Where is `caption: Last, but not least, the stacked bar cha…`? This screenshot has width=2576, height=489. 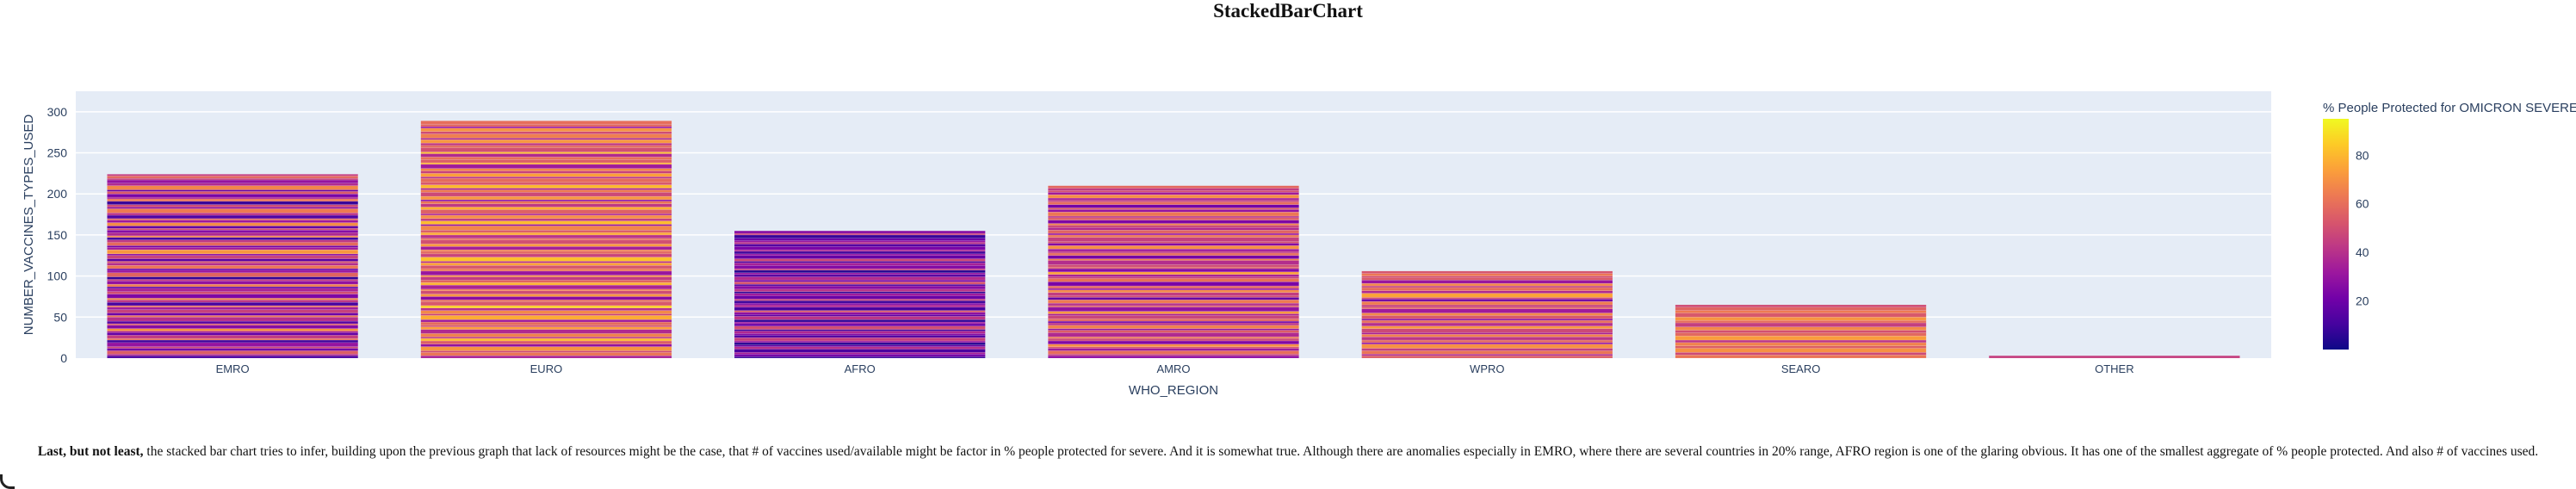
caption: Last, but not least, the stacked bar cha… is located at coordinates (1288, 452).